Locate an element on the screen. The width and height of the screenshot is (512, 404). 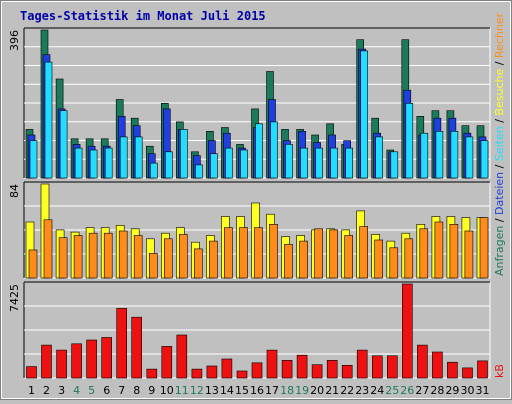
legend-entry: Dateien is located at coordinates (499, 191).